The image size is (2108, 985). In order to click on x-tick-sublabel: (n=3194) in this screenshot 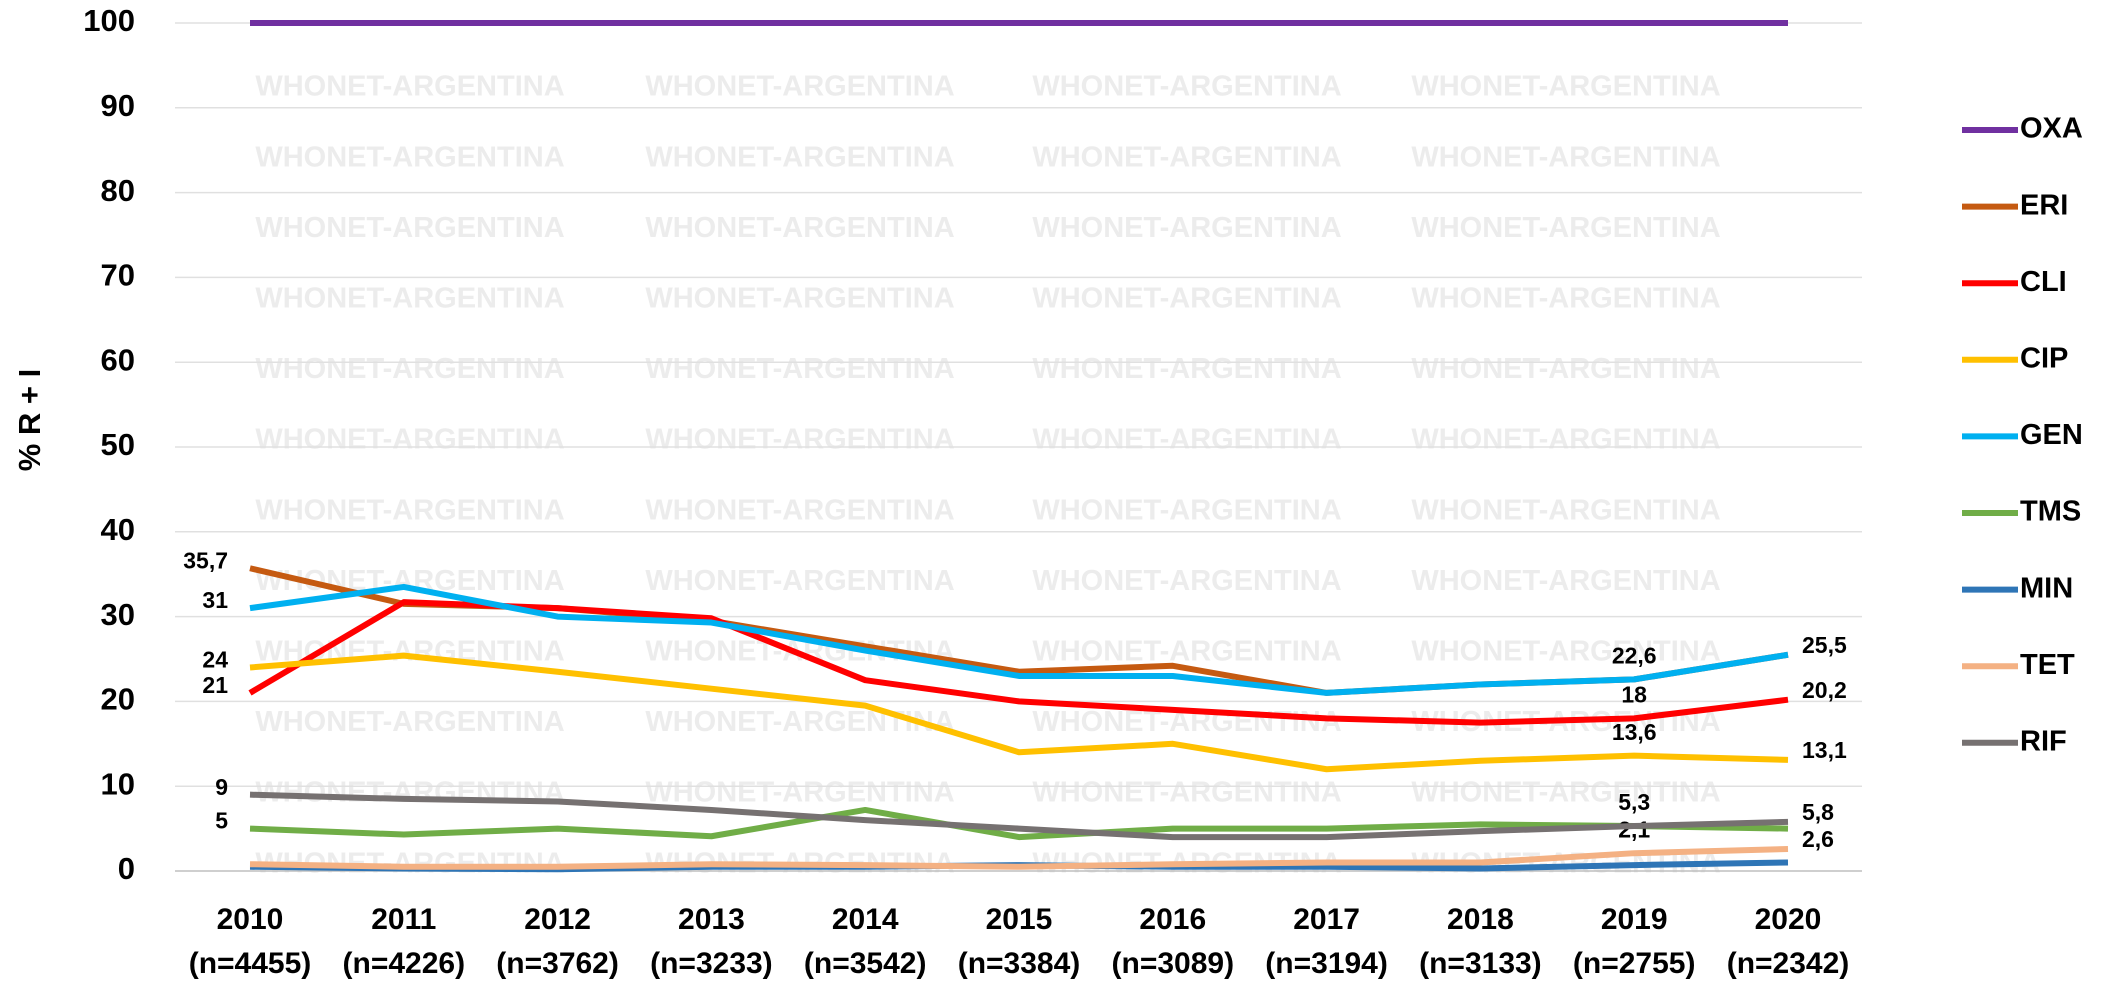, I will do `click(1326, 963)`.